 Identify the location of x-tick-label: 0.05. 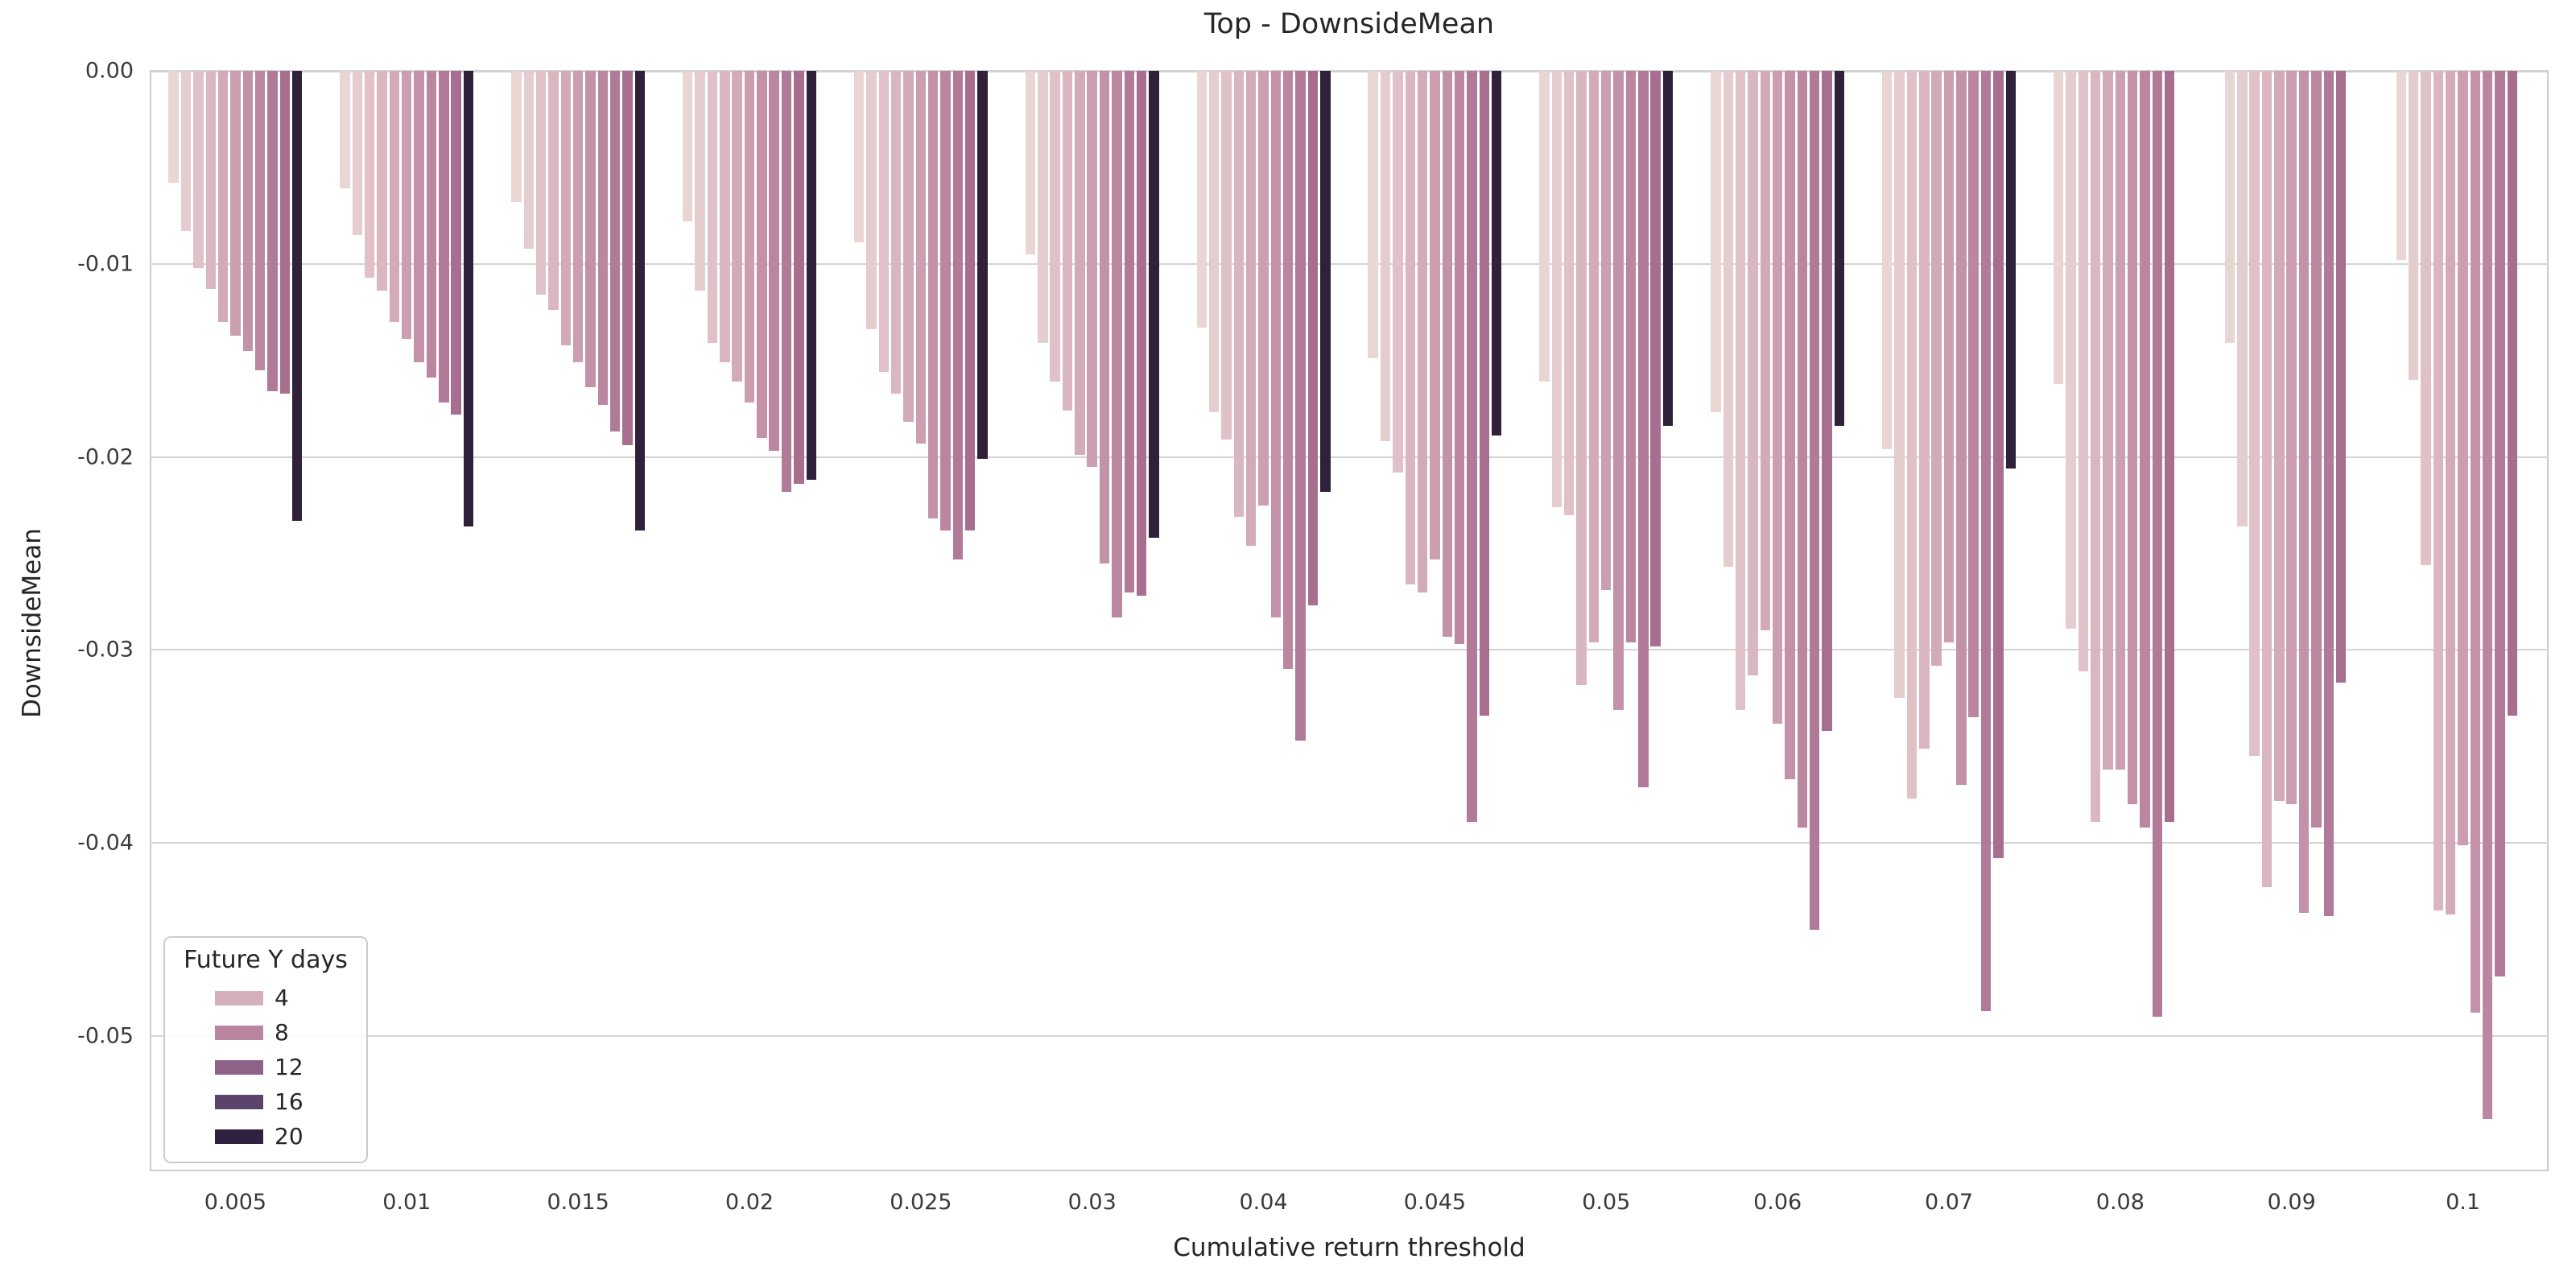
(1606, 1202).